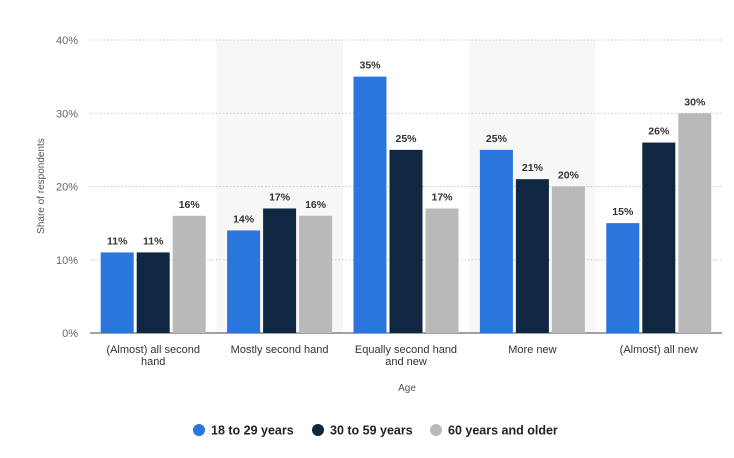 The width and height of the screenshot is (734, 458). What do you see at coordinates (503, 431) in the screenshot?
I see `legend-label: 60 years and older` at bounding box center [503, 431].